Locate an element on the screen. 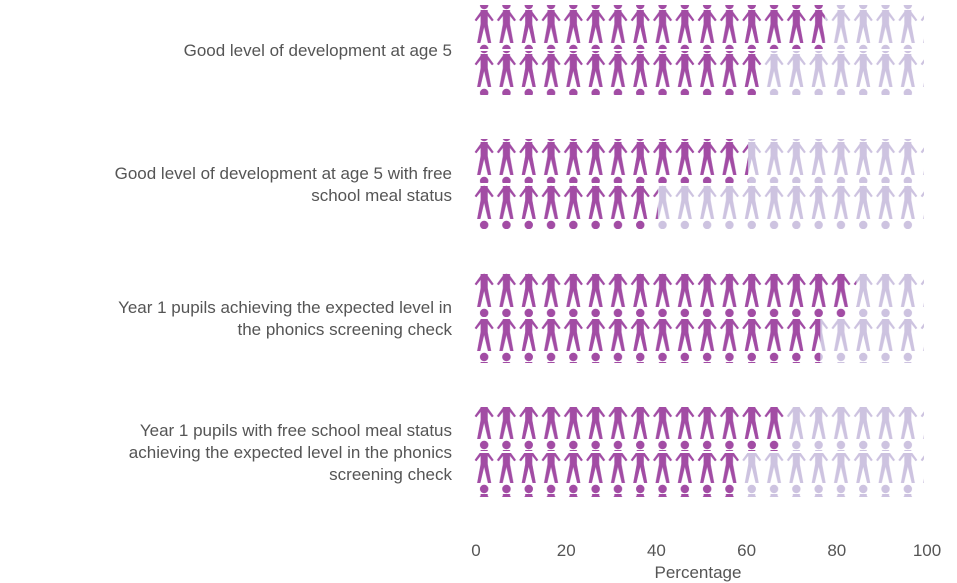 The height and width of the screenshot is (583, 957). category-label-line: the phonics screening check is located at coordinates (344, 329).